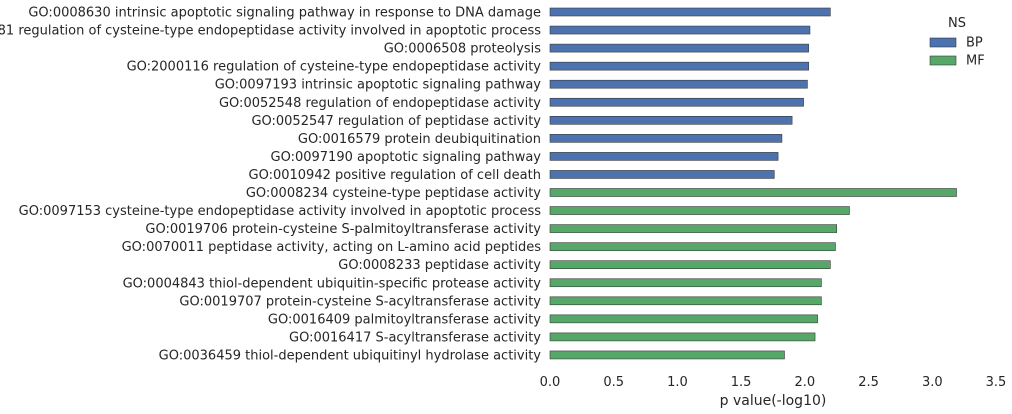 This screenshot has height=414, width=1012. I want to click on x-tick-label: 2.0, so click(805, 382).